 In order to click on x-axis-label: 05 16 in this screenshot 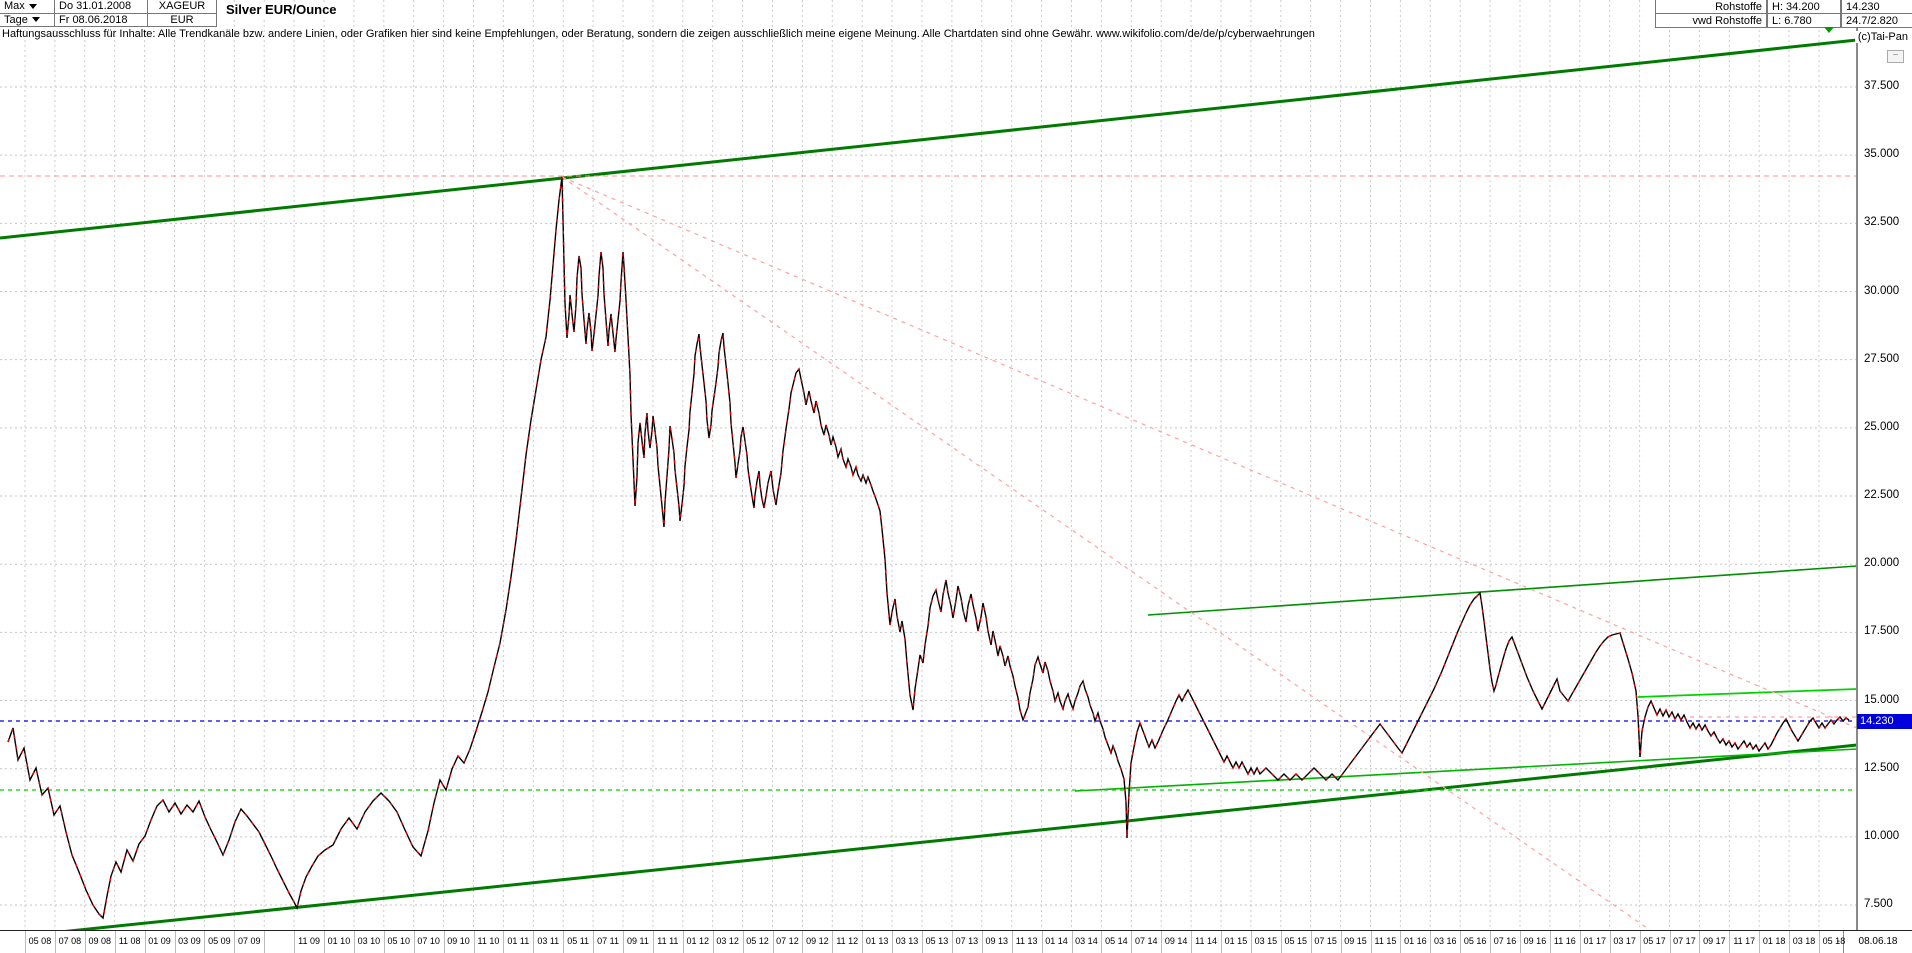, I will do `click(1475, 941)`.